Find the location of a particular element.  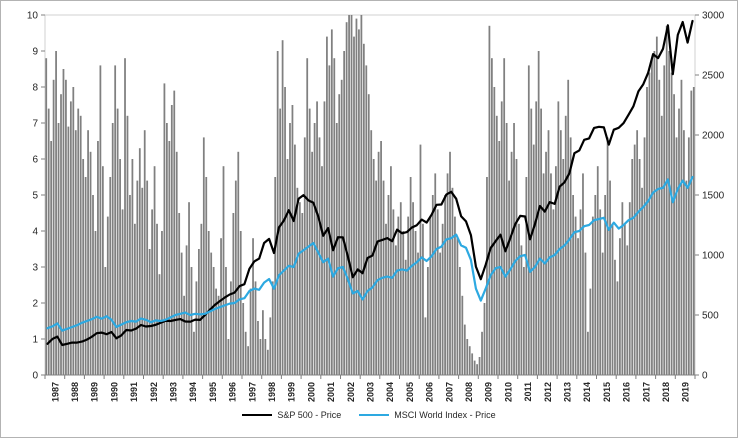

chart-legend: S&P 500 - Price MSCI World Index - Price is located at coordinates (369, 415).